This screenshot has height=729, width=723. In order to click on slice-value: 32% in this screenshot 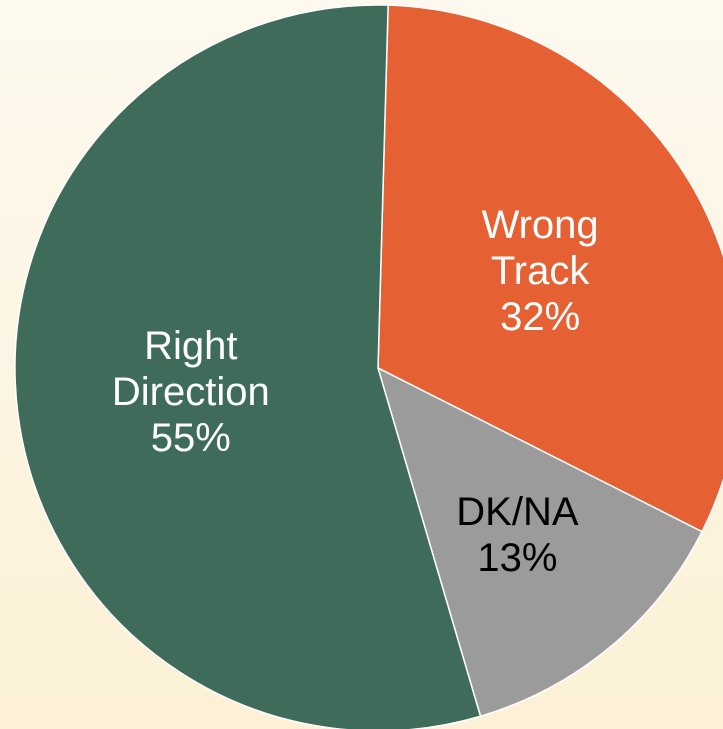, I will do `click(540, 317)`.